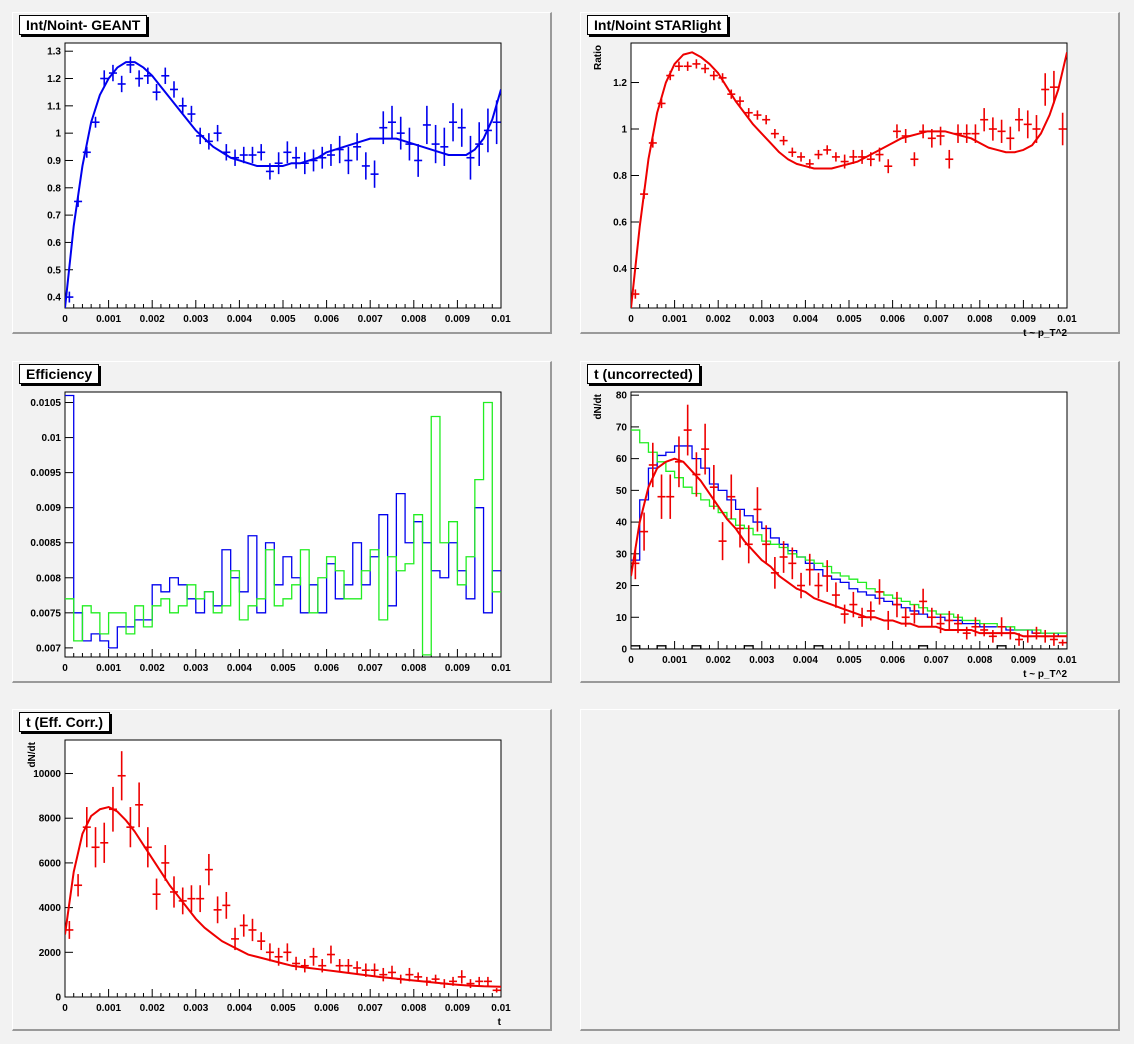 Image resolution: width=1134 pixels, height=1044 pixels. What do you see at coordinates (45, 613) in the screenshot?
I see `y-tick-label: 0.0075` at bounding box center [45, 613].